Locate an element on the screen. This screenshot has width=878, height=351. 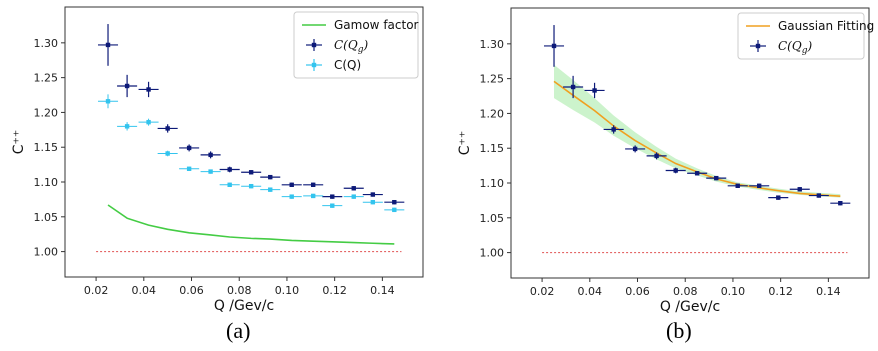
legend-label: C(Q) is located at coordinates (347, 65).